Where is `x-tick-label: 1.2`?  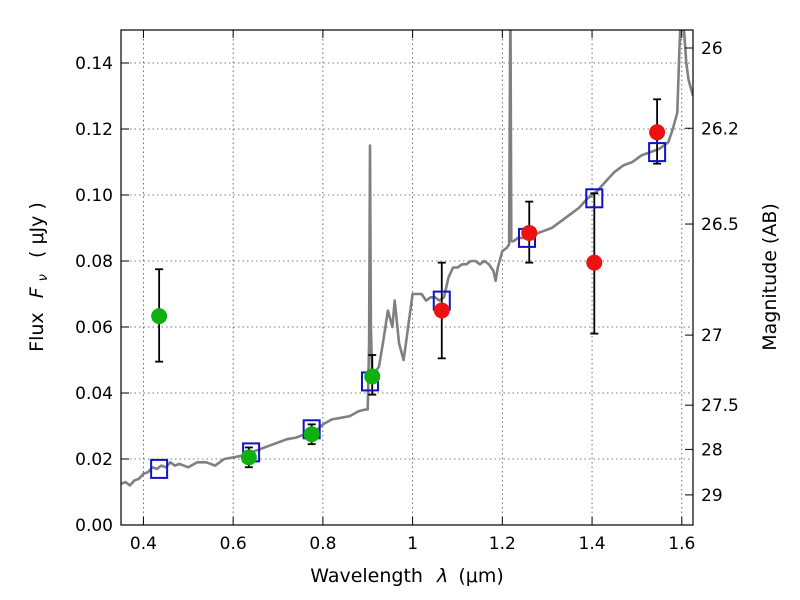
x-tick-label: 1.2 is located at coordinates (502, 544).